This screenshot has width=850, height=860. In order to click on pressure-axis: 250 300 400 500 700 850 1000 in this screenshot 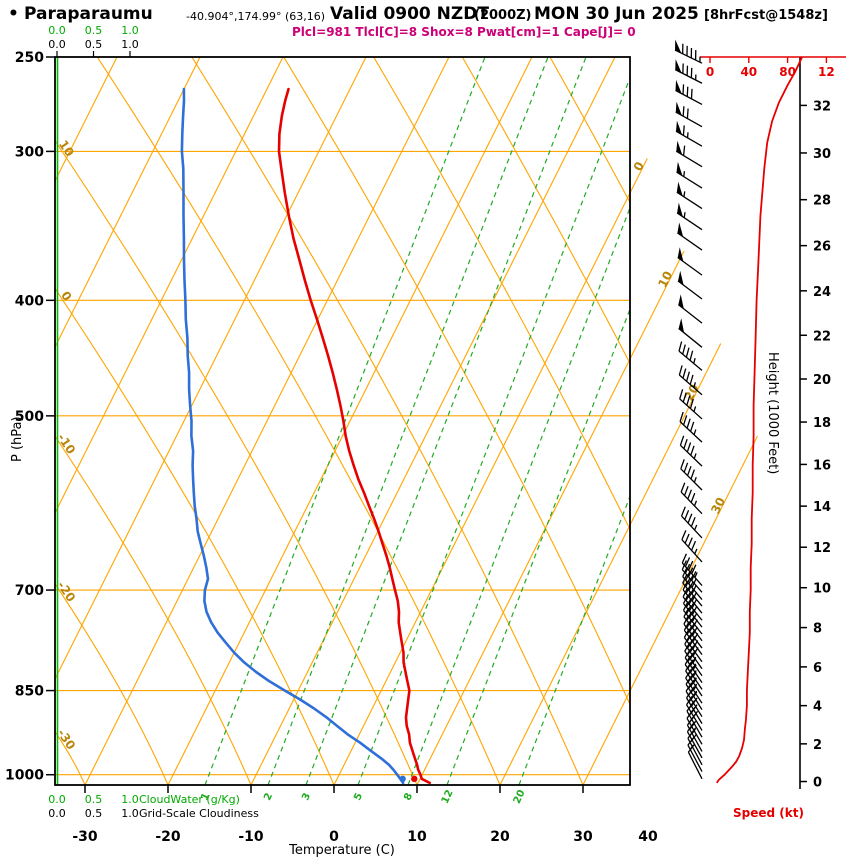, I will do `click(30, 417)`.